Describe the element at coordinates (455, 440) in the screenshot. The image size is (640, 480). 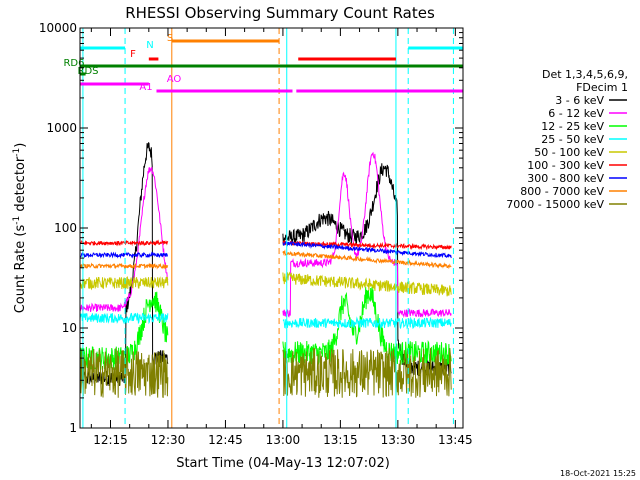
I see `x-tick-label-6: 13:45` at that location.